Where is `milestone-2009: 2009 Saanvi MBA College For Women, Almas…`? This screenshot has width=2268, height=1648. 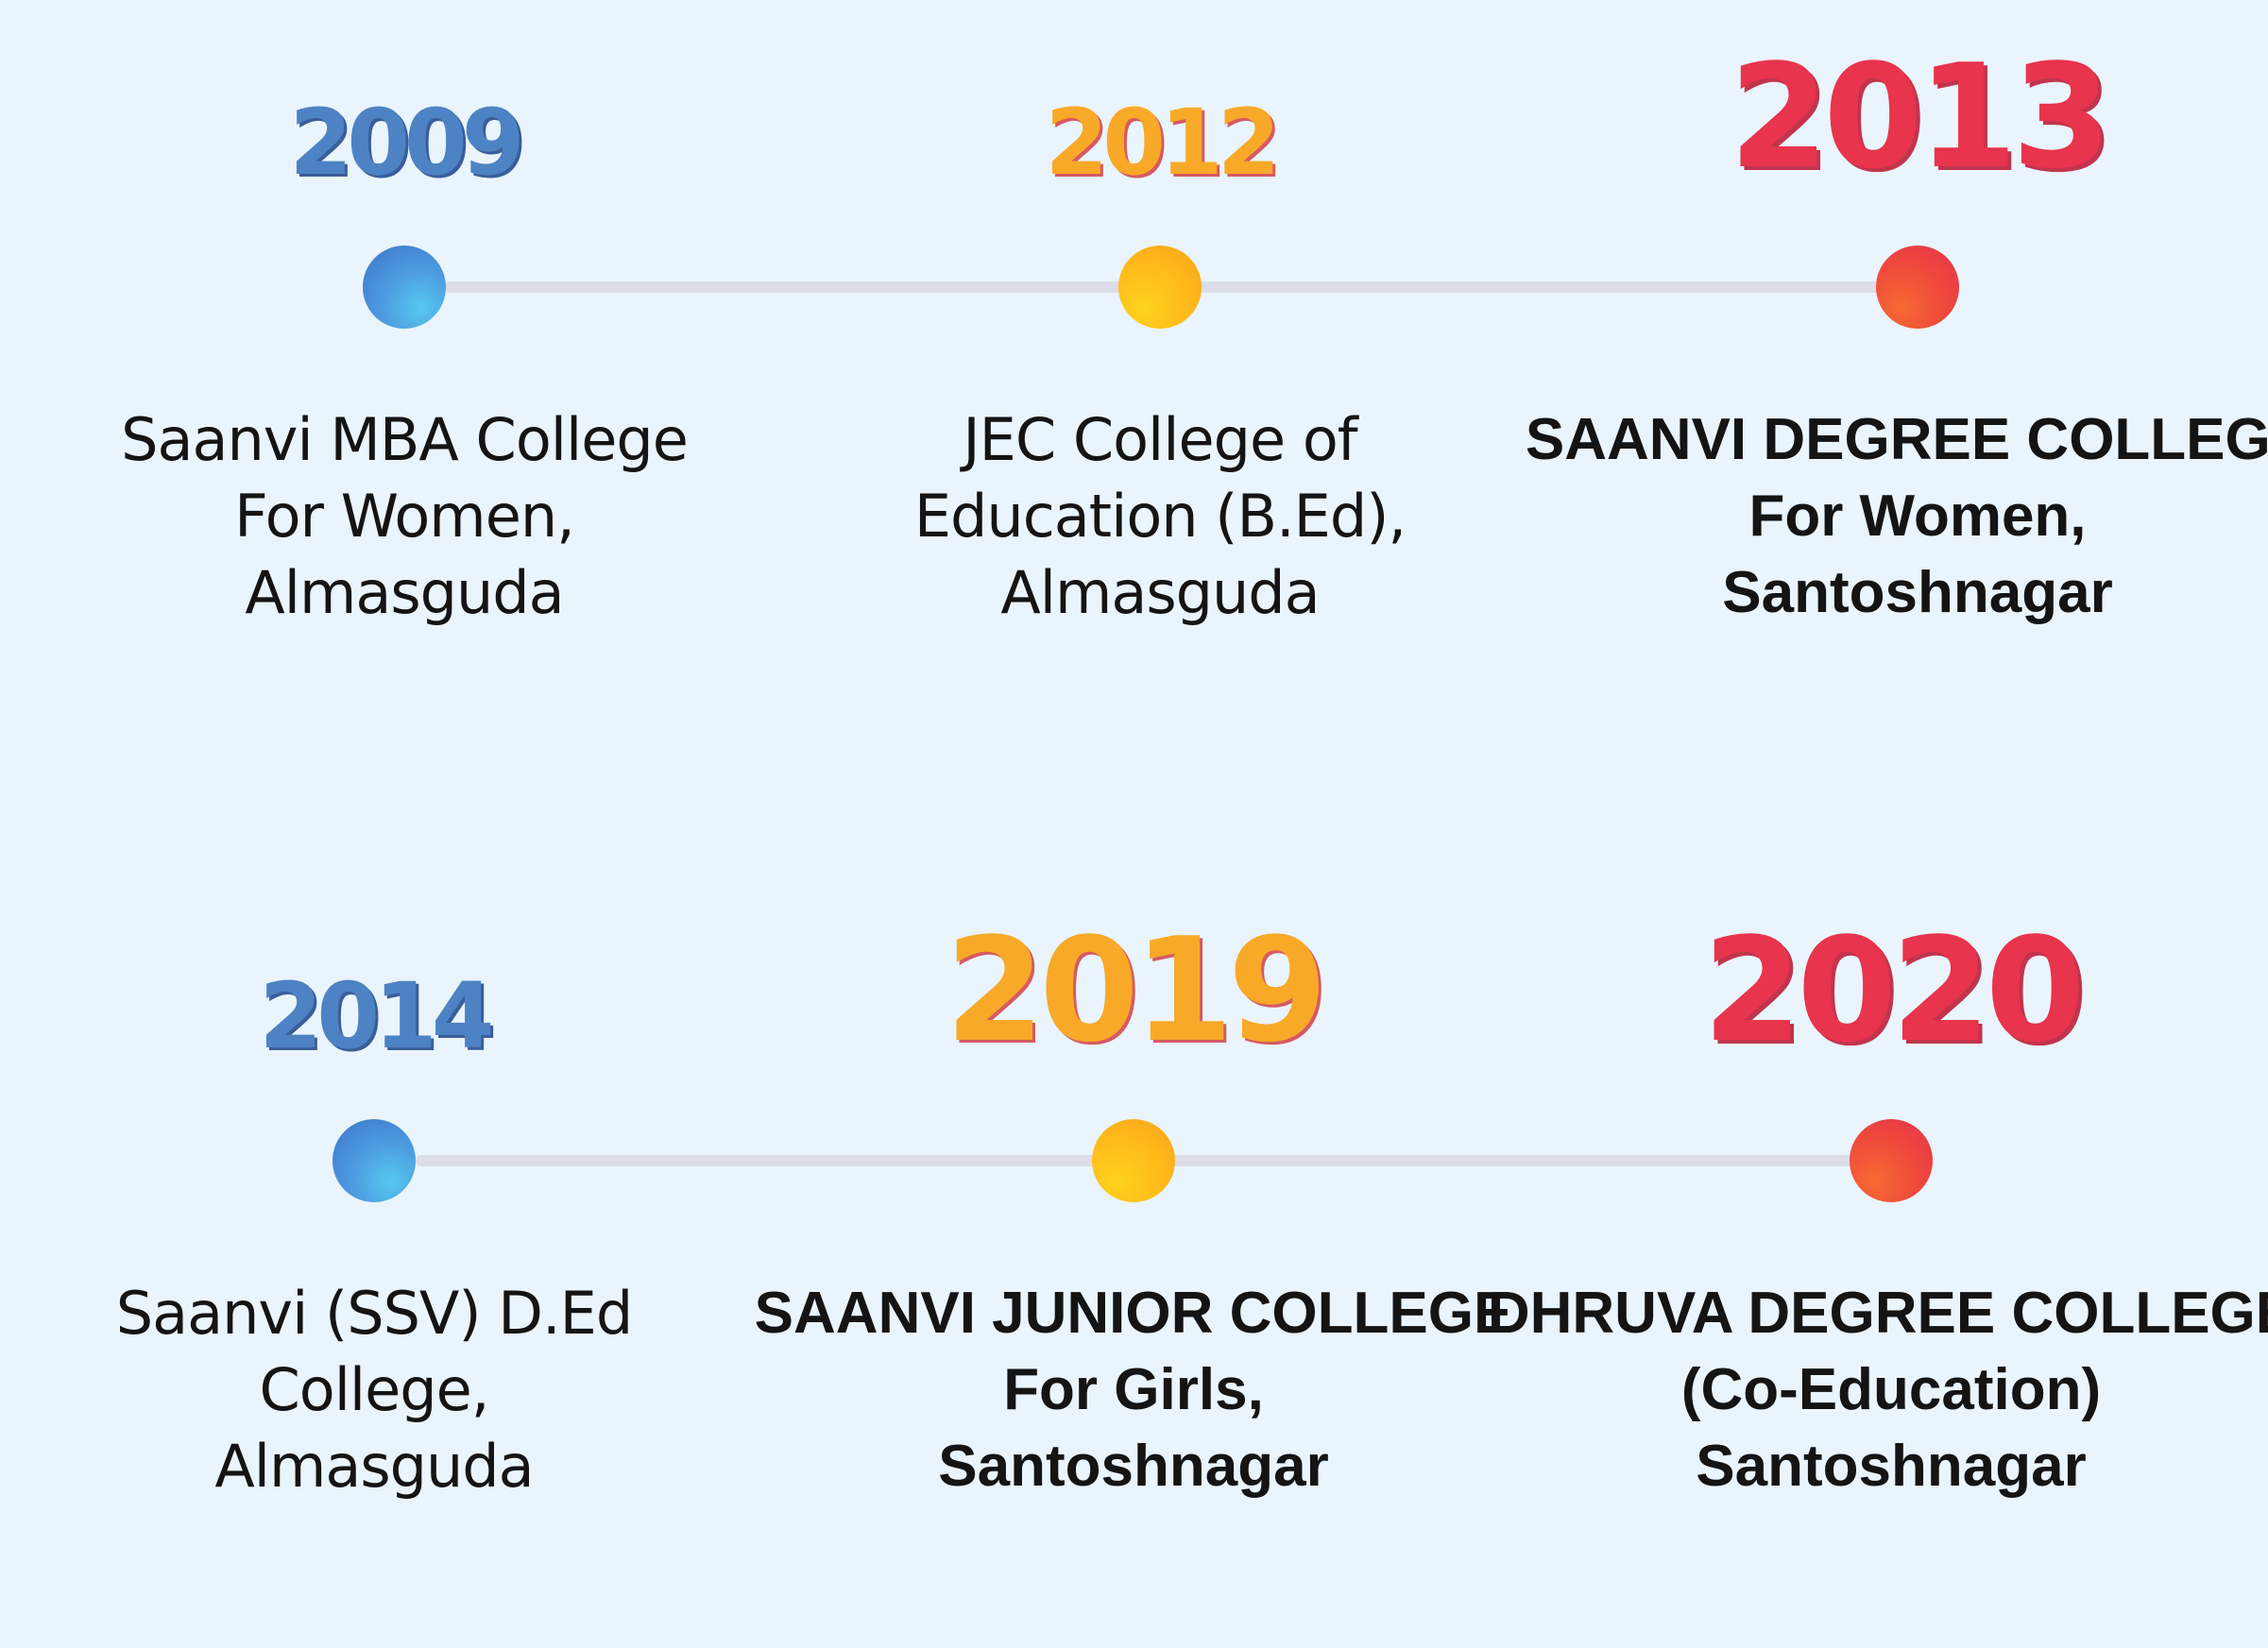
milestone-2009: 2009 Saanvi MBA College For Women, Almas… is located at coordinates (405, 387).